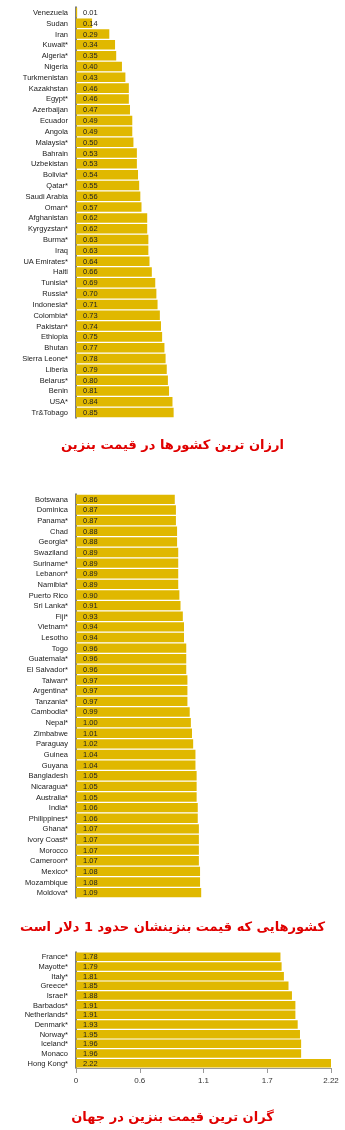  I want to click on x-tick-label: 0.6, so click(140, 1080).